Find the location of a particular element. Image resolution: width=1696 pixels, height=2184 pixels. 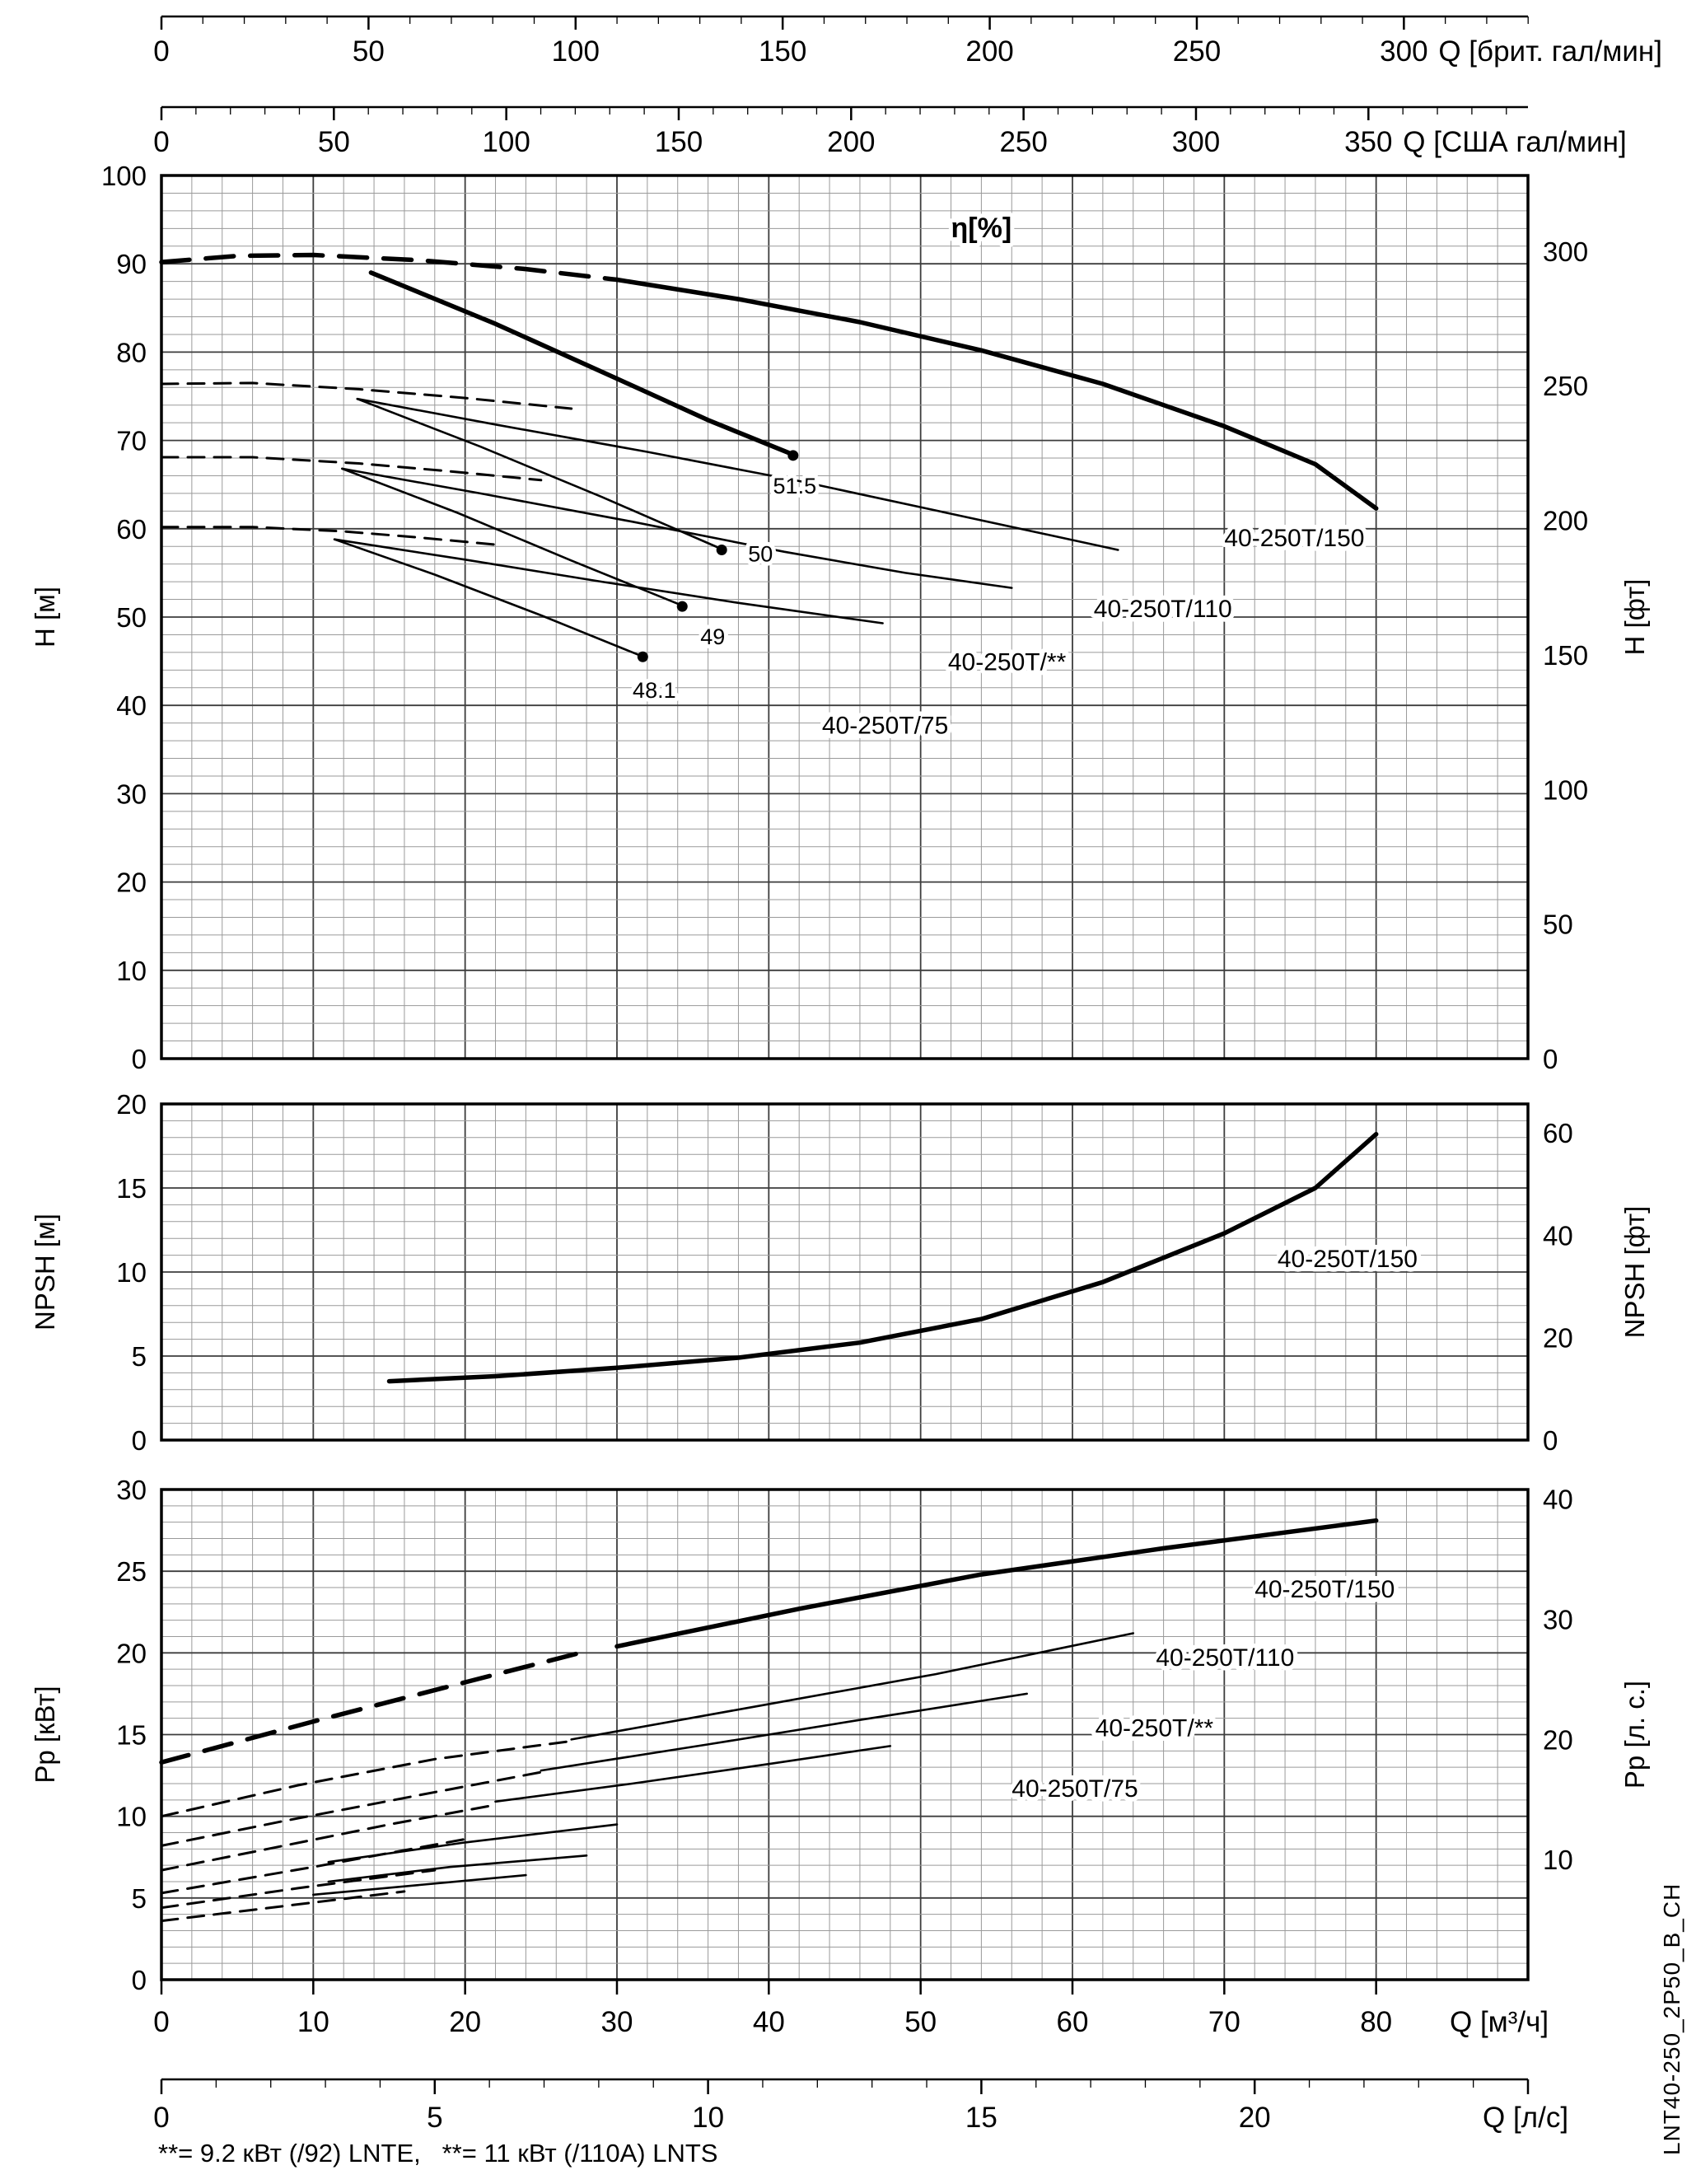

curve-p75-dashed is located at coordinates (328, 1837).